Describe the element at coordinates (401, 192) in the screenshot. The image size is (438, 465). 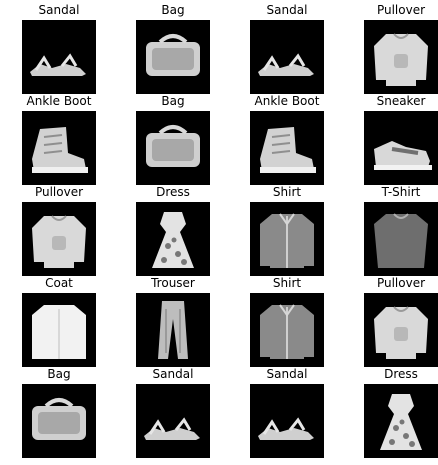
I see `grid-cell-label: T-Shirt` at that location.